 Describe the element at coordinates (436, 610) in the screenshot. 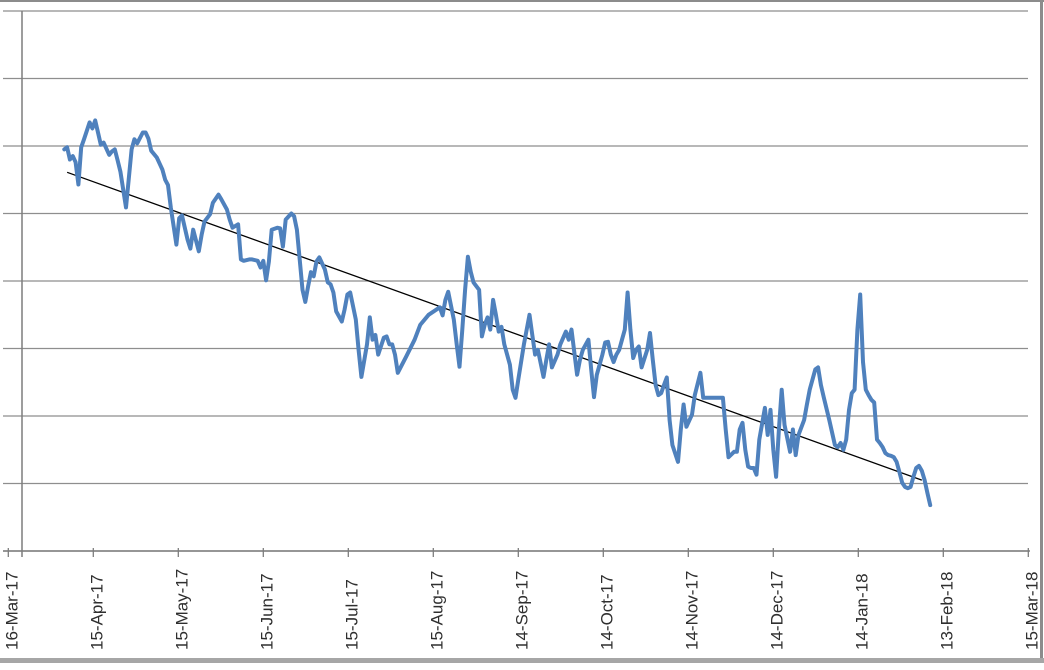

I see `x-tick-label: 15-Aug-17` at that location.